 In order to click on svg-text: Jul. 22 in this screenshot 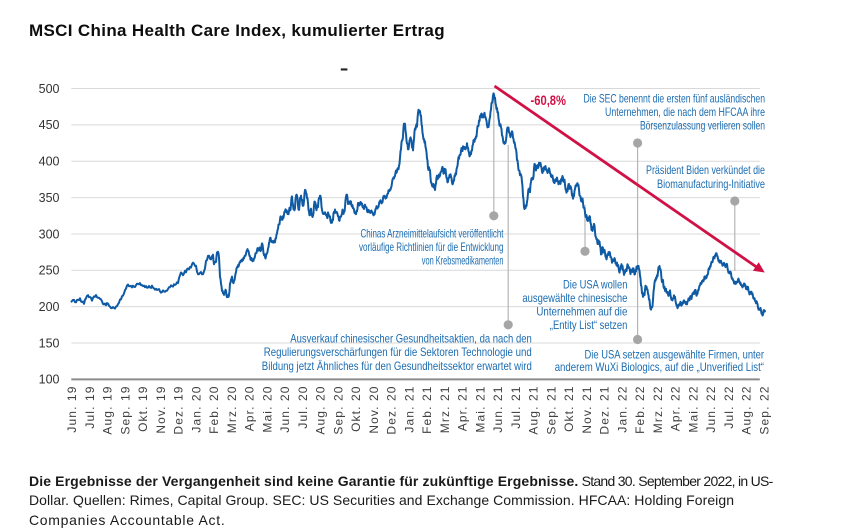, I will do `click(729, 407)`.